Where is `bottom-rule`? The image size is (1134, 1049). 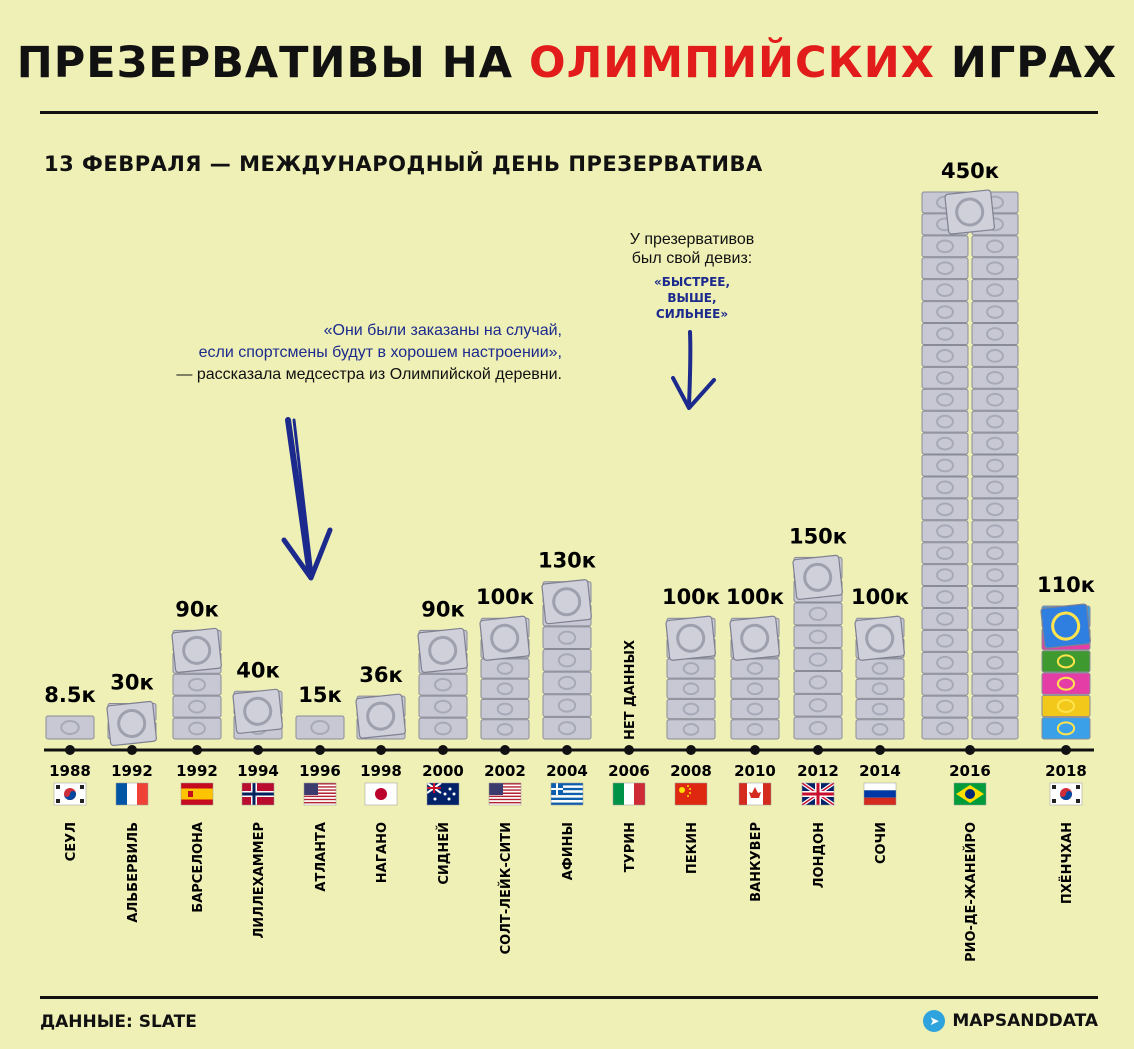 bottom-rule is located at coordinates (569, 997).